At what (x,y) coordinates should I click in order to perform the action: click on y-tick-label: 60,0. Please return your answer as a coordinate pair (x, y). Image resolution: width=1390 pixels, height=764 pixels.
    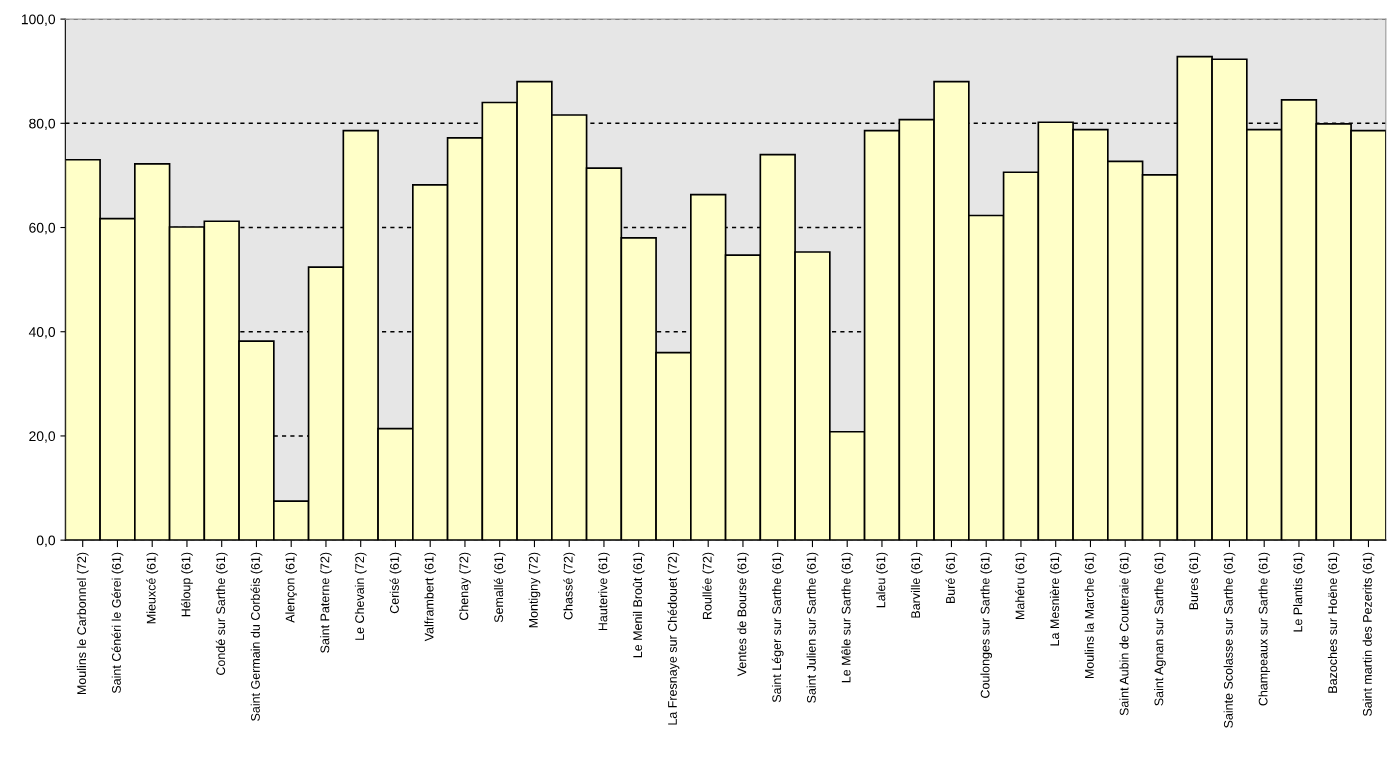
    Looking at the image, I should click on (42, 228).